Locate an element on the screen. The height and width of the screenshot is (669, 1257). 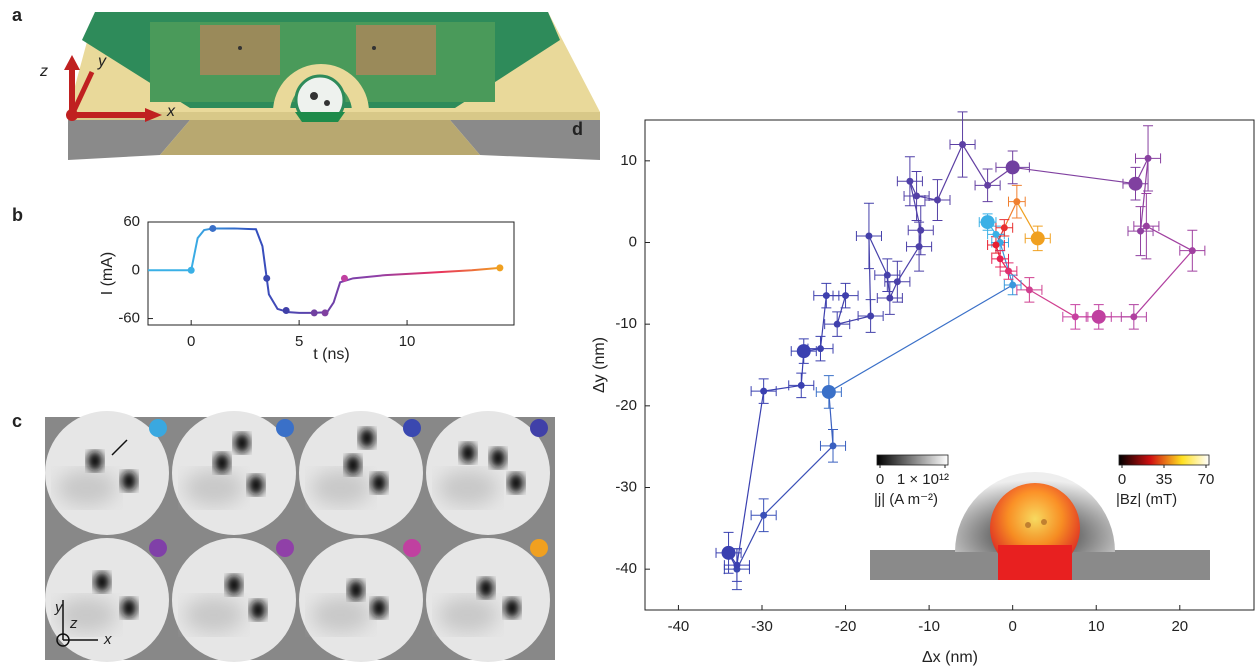
plot-frame is located at coordinates (331, 273).